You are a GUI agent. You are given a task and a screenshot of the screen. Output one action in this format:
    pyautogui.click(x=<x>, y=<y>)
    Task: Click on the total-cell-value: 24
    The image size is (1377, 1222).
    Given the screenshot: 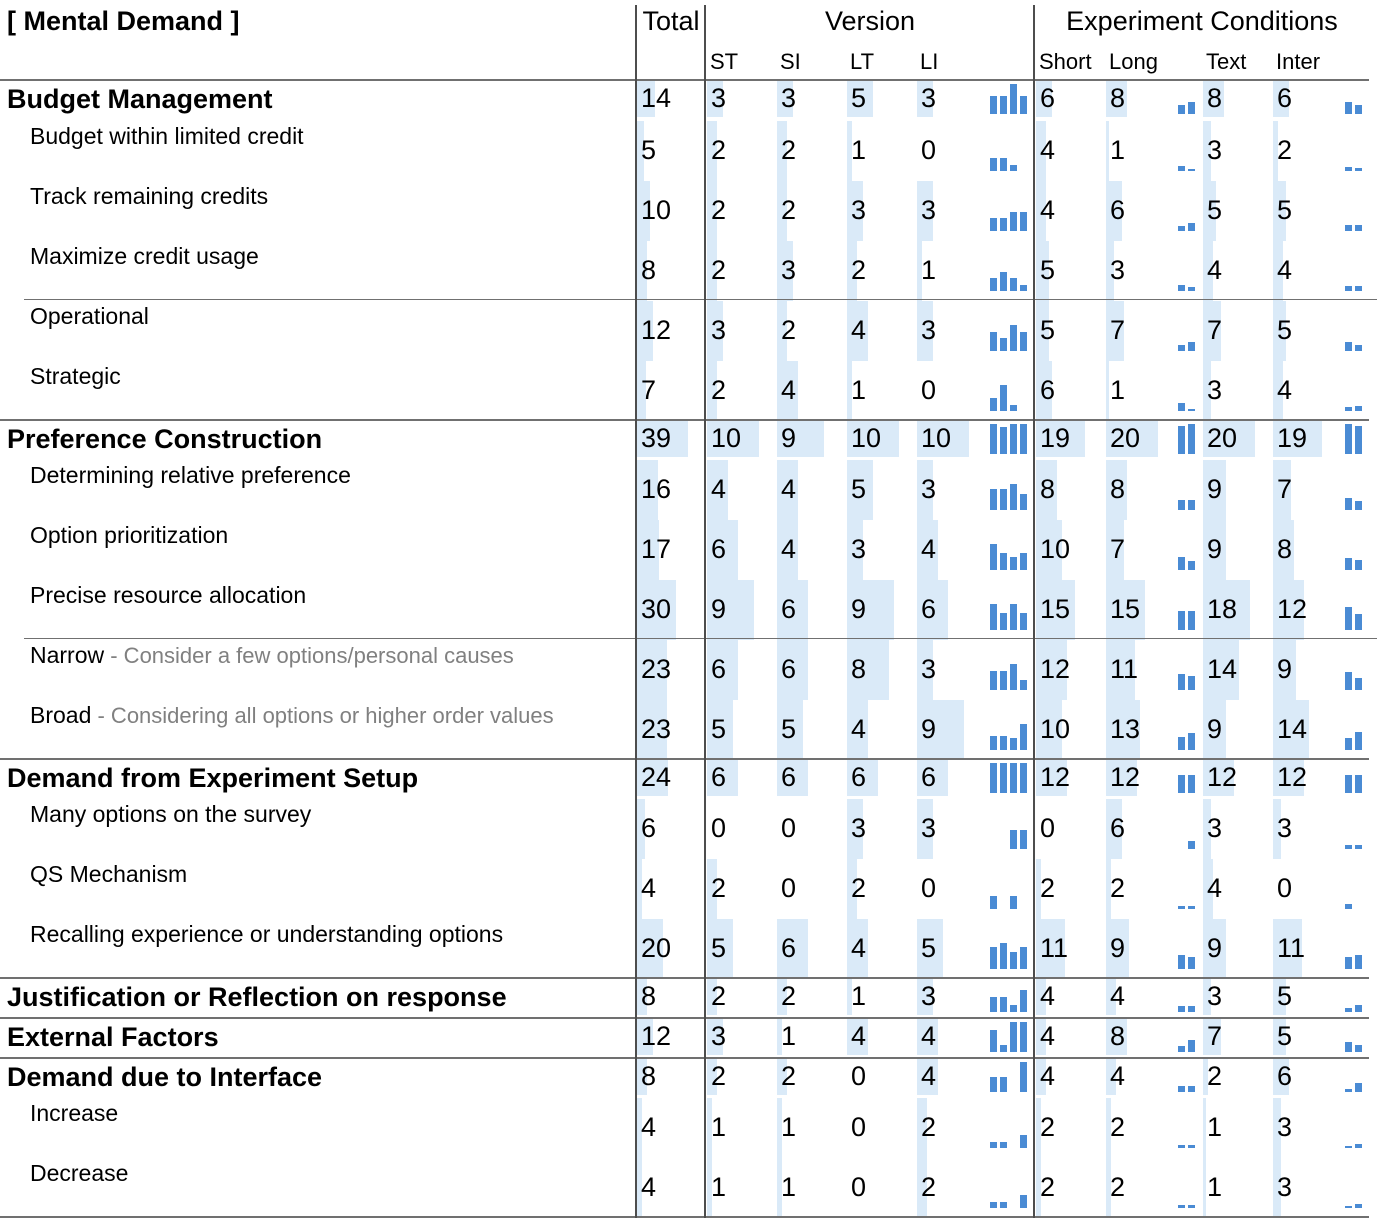 What is the action you would take?
    pyautogui.click(x=656, y=777)
    